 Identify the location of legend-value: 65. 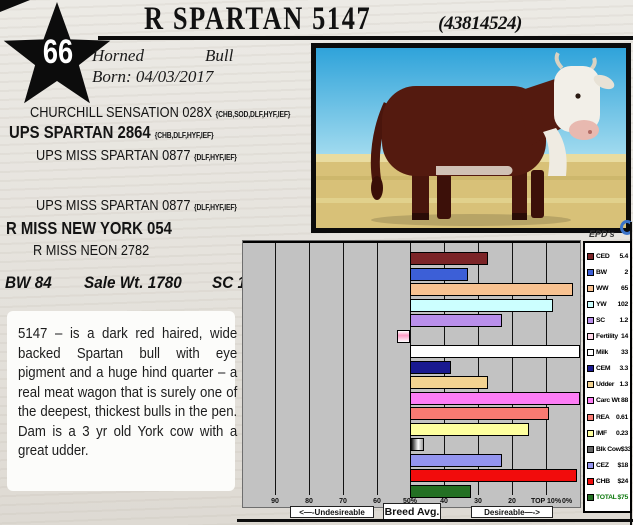
(624, 289).